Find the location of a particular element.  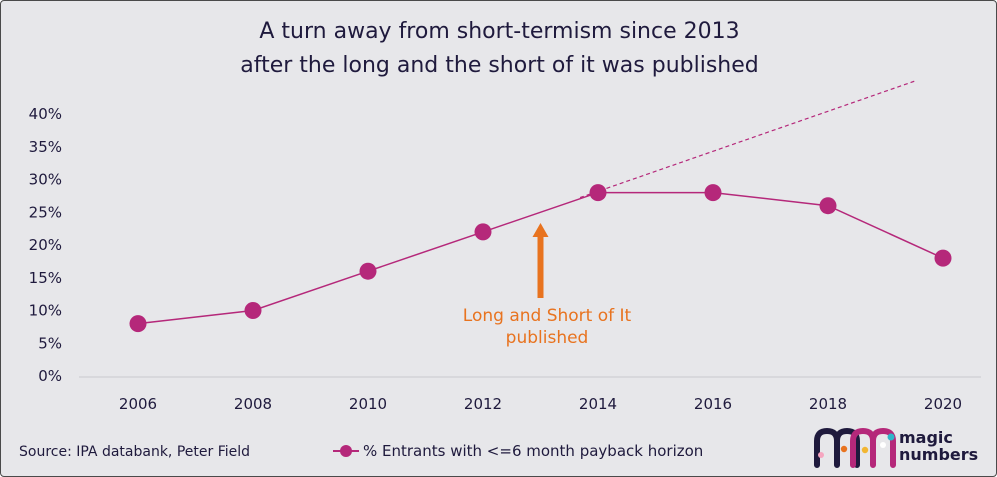

x-tick-label: 2012 is located at coordinates (483, 404).